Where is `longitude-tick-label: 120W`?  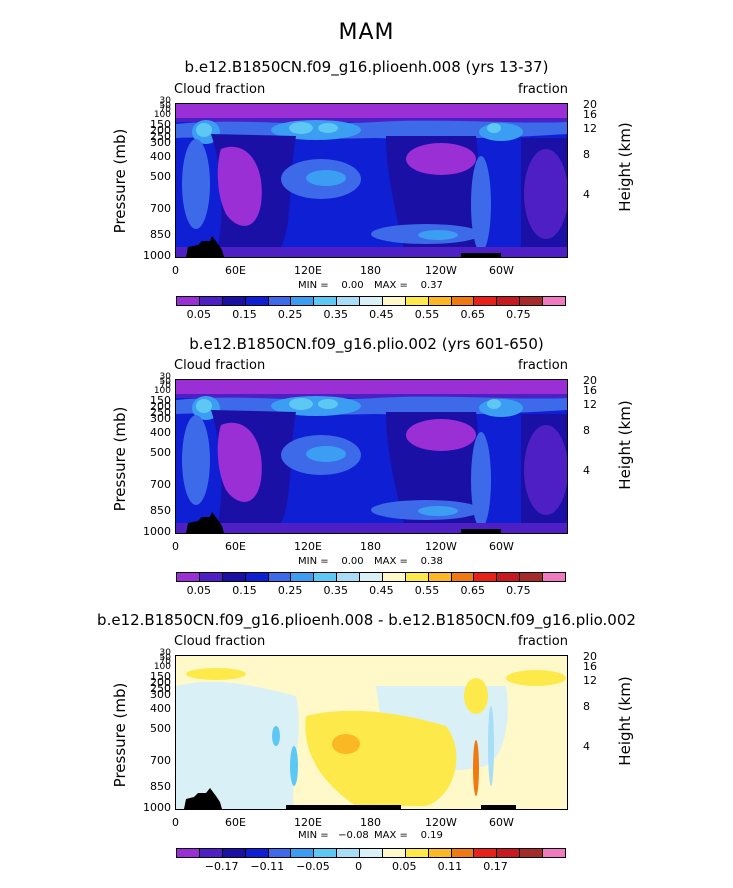 longitude-tick-label: 120W is located at coordinates (441, 270).